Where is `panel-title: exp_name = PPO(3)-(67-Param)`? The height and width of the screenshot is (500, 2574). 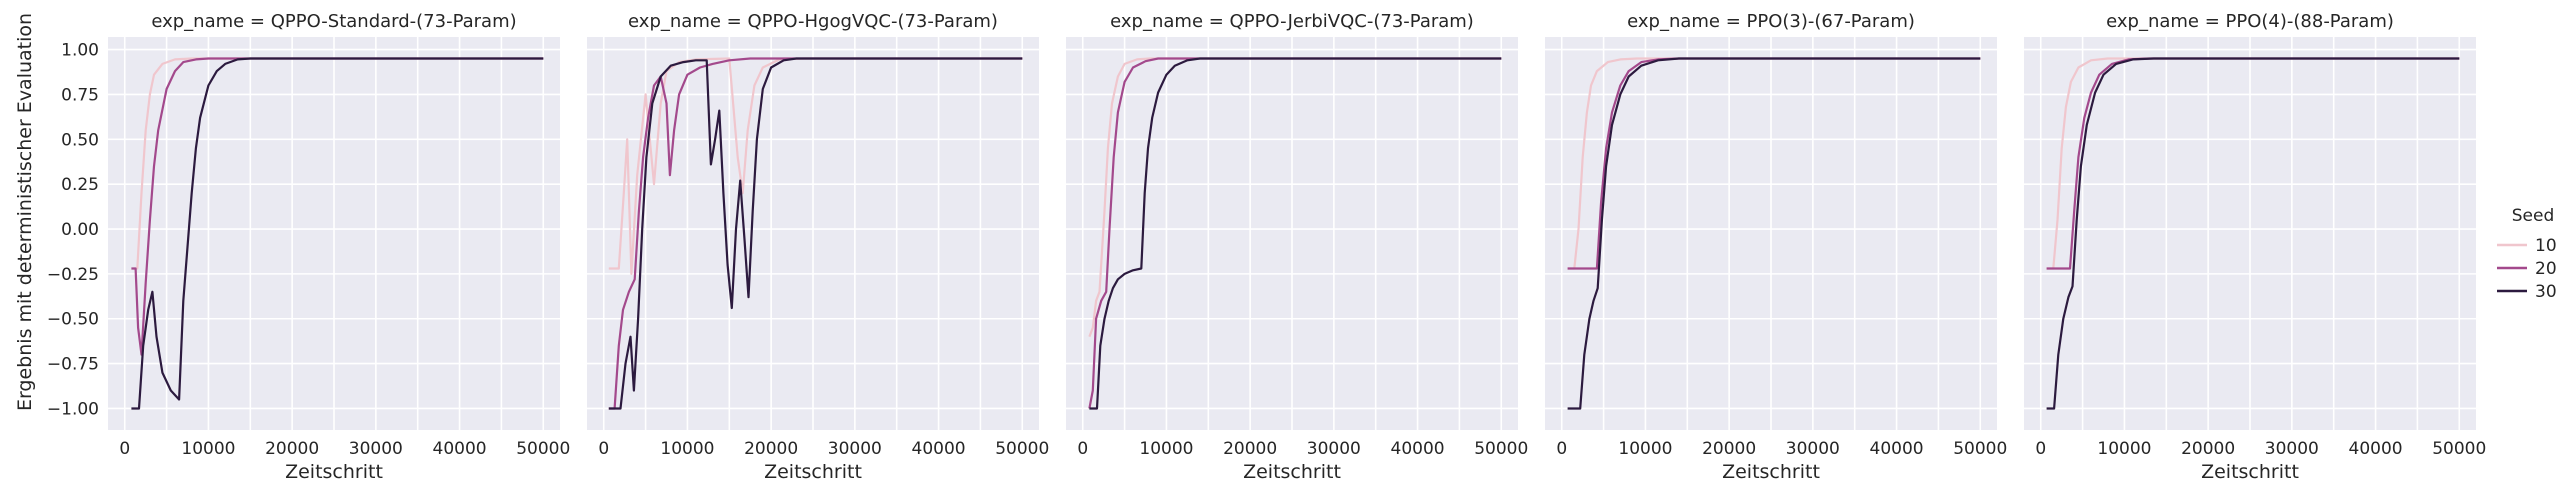 panel-title: exp_name = PPO(3)-(67-Param) is located at coordinates (1771, 21).